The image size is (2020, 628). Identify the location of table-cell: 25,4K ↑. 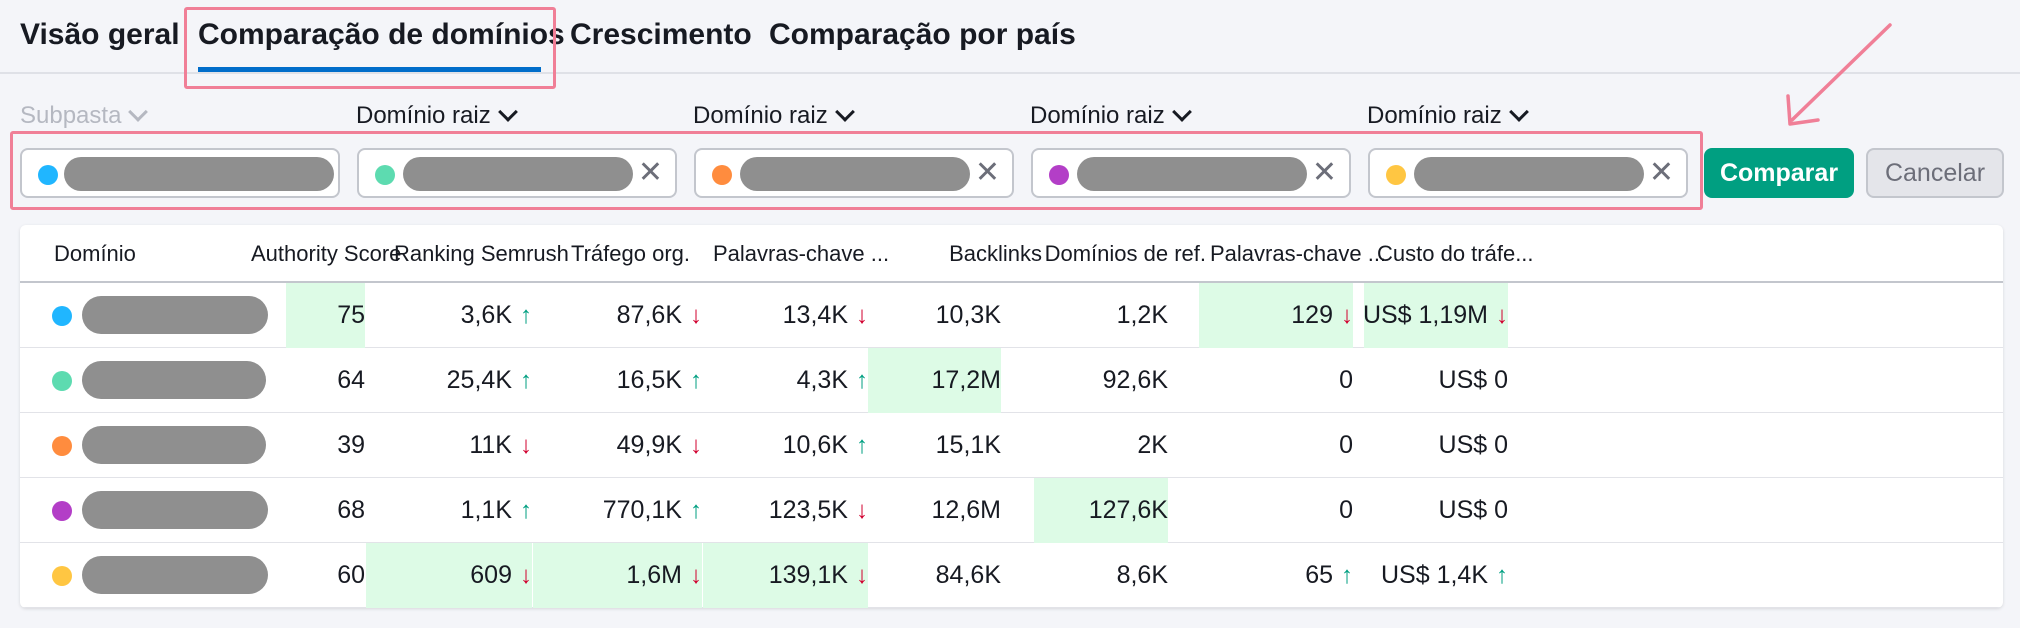
(449, 380).